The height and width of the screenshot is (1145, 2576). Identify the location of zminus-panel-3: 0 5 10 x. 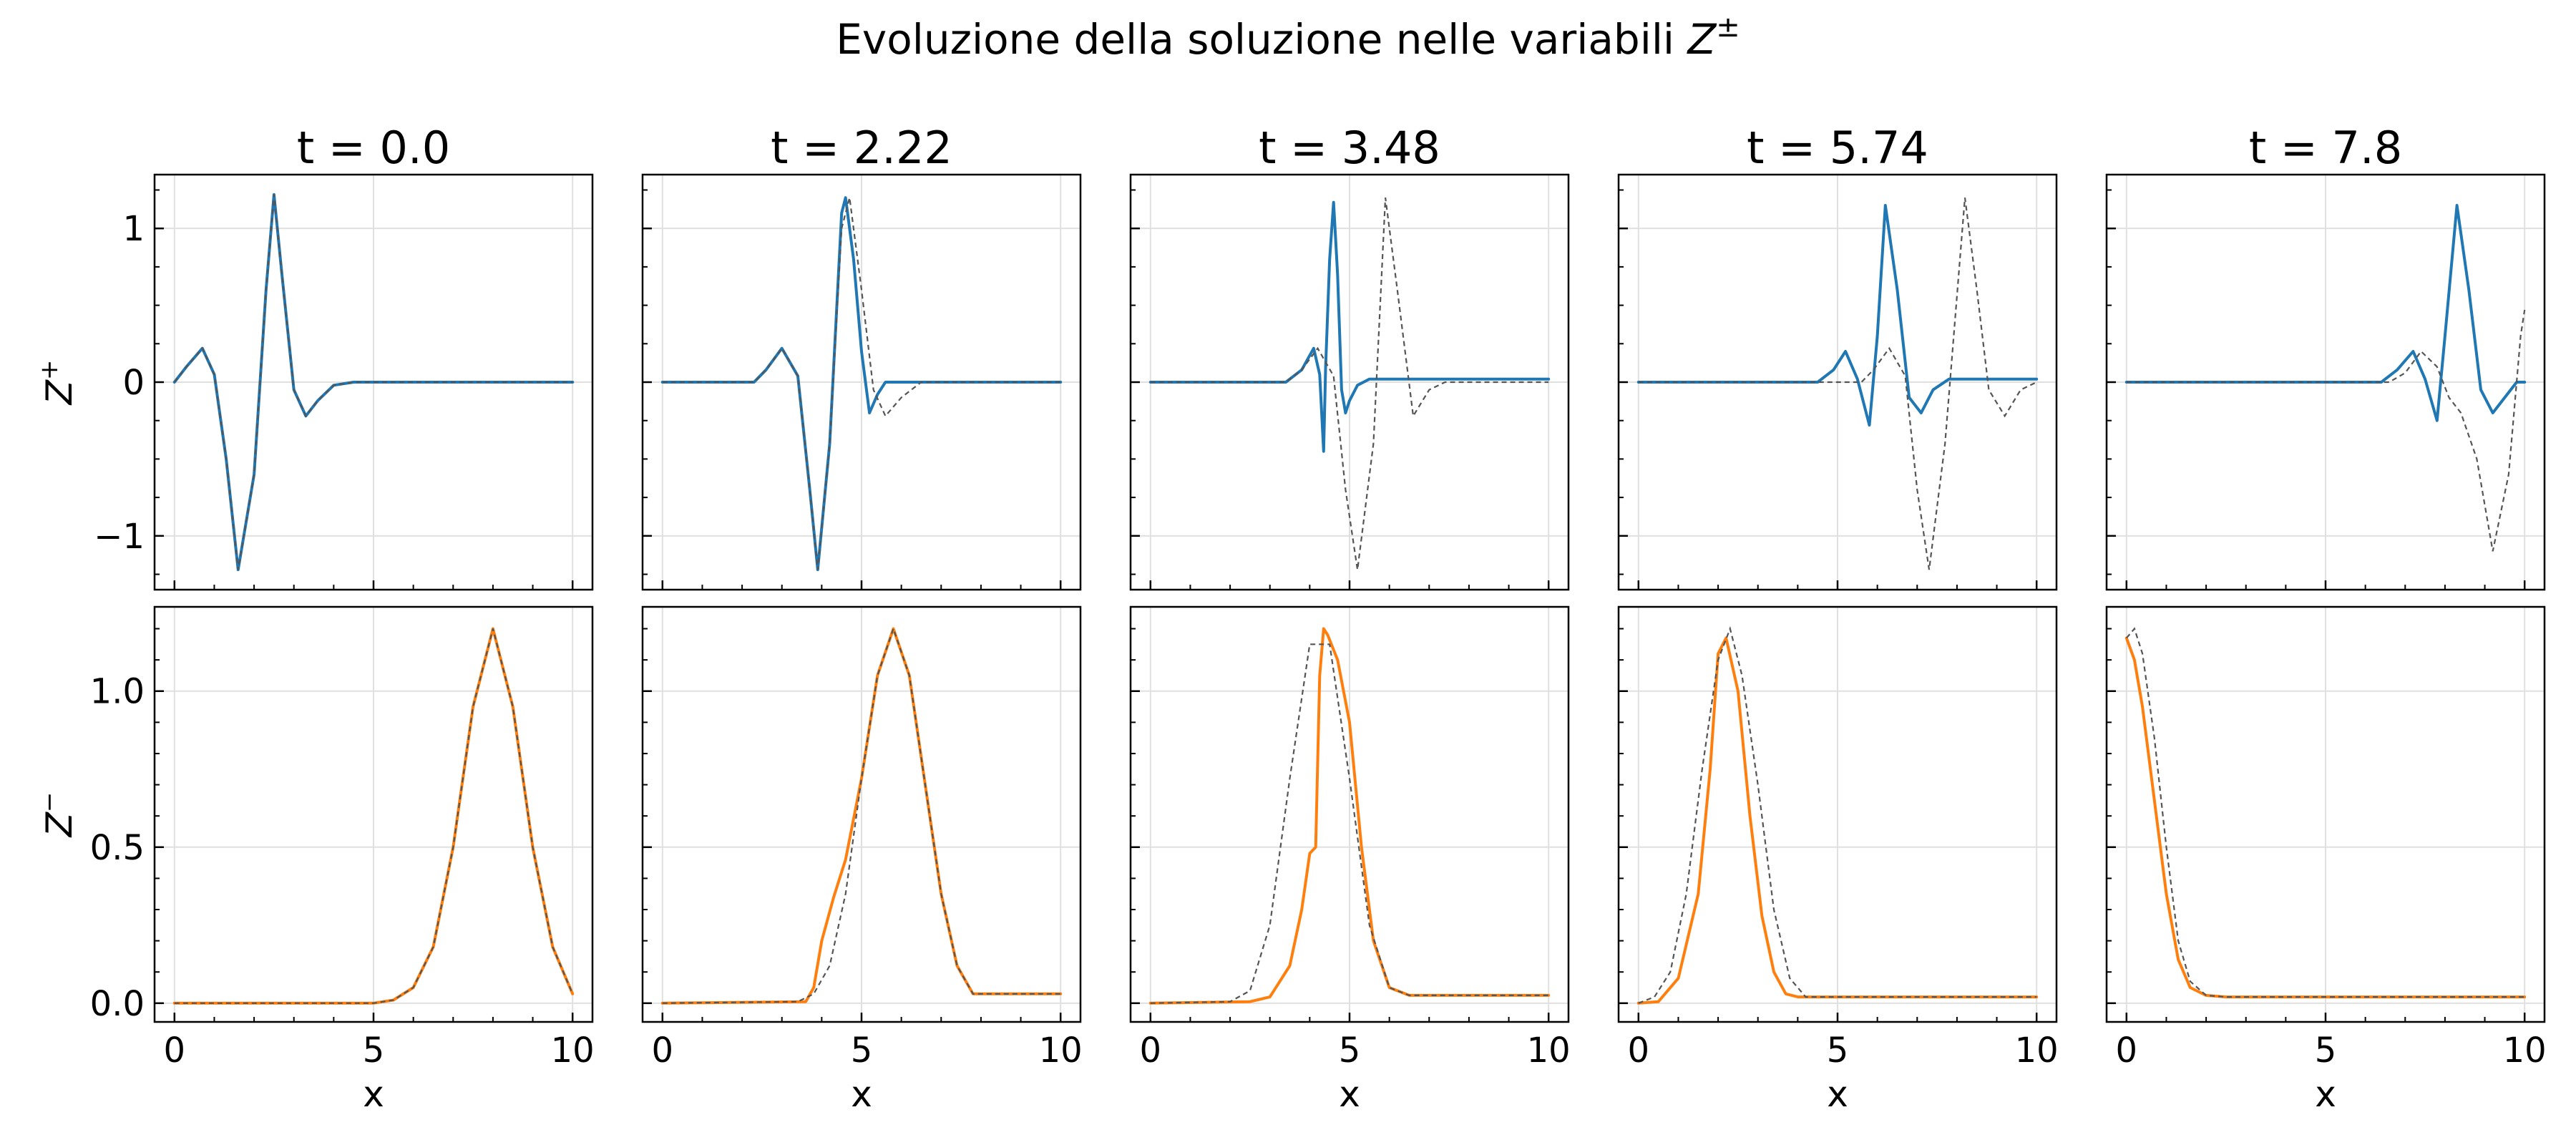
(1350, 860).